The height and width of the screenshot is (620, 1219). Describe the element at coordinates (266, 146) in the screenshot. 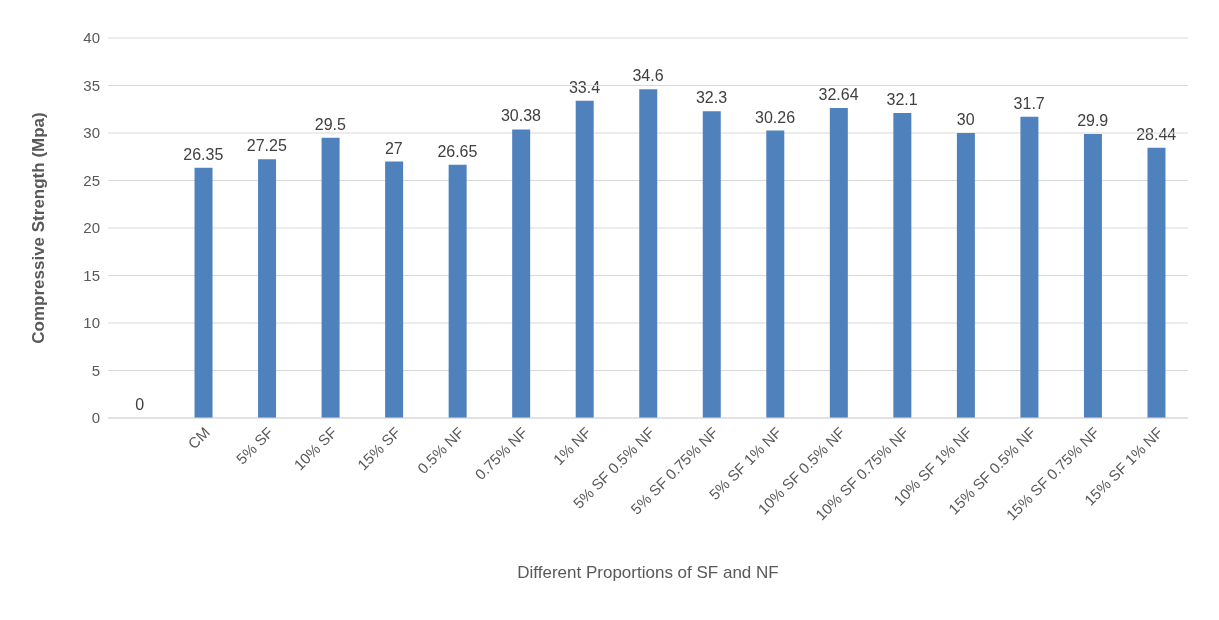

I see `data-label: 27.25` at that location.